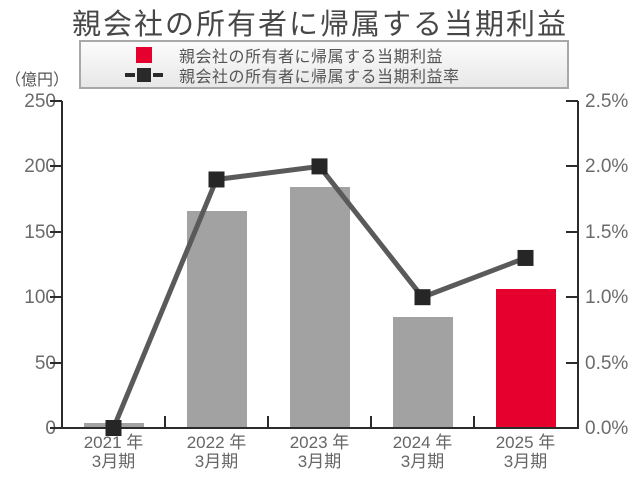 This screenshot has width=640, height=480. Describe the element at coordinates (144, 54) in the screenshot. I see `profit-bar-swatch-icon` at that location.